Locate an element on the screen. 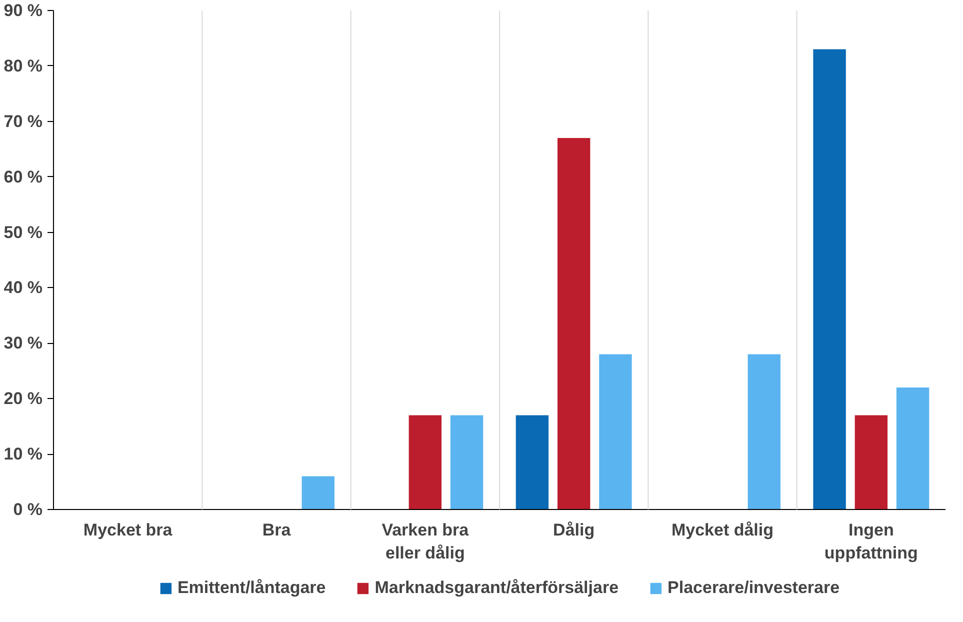 This screenshot has width=963, height=622. y-tick-label: 90 % is located at coordinates (23, 10).